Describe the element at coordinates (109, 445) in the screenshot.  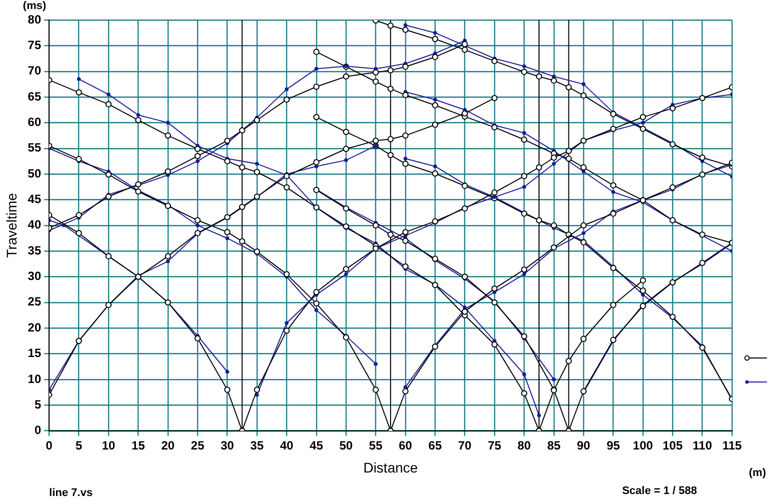
I see `x-tick-label: 10` at that location.